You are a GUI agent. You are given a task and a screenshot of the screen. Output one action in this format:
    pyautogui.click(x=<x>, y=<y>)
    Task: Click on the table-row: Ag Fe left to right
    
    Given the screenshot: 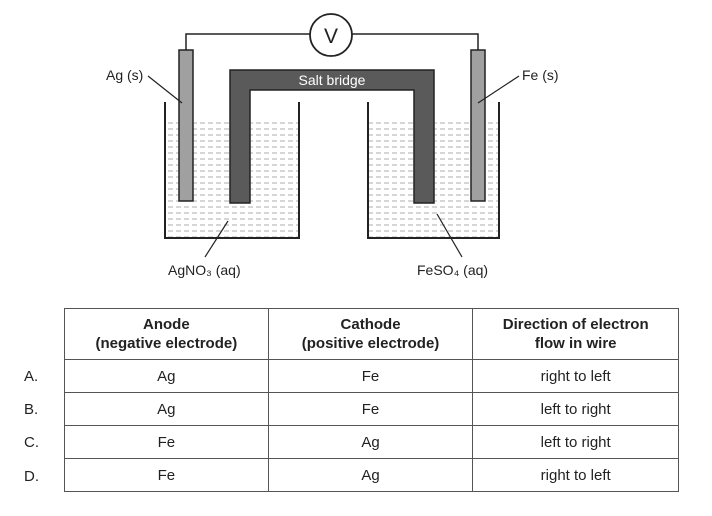 What is the action you would take?
    pyautogui.click(x=371, y=409)
    